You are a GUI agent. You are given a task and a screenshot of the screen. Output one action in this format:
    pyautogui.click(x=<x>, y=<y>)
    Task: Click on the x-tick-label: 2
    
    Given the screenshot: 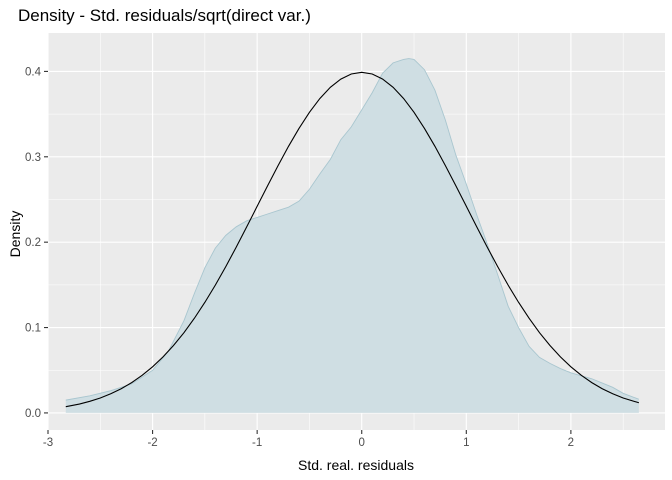 What is the action you would take?
    pyautogui.click(x=571, y=443)
    